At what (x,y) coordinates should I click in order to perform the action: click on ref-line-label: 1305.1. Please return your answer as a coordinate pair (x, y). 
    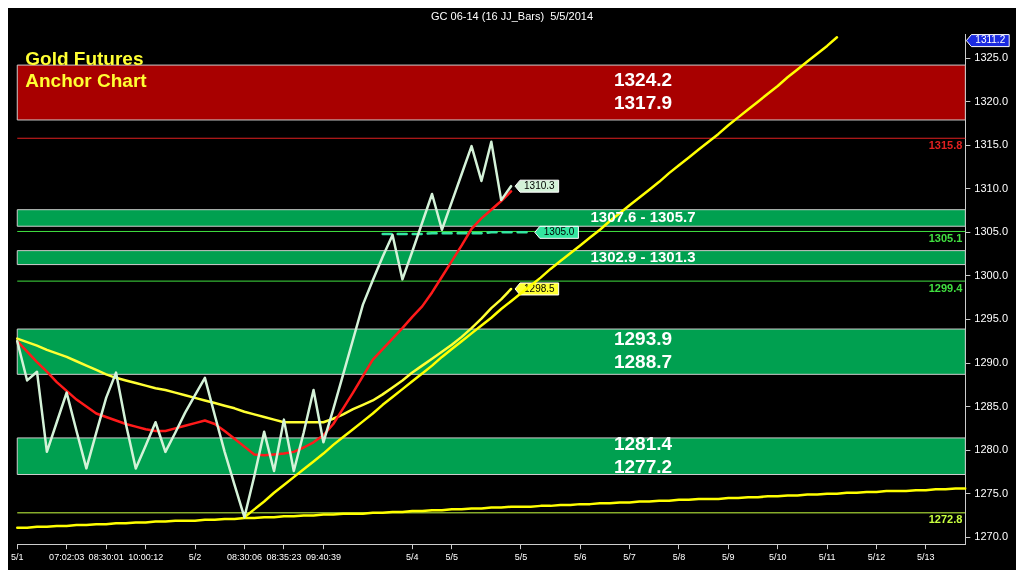
    Looking at the image, I should click on (945, 238).